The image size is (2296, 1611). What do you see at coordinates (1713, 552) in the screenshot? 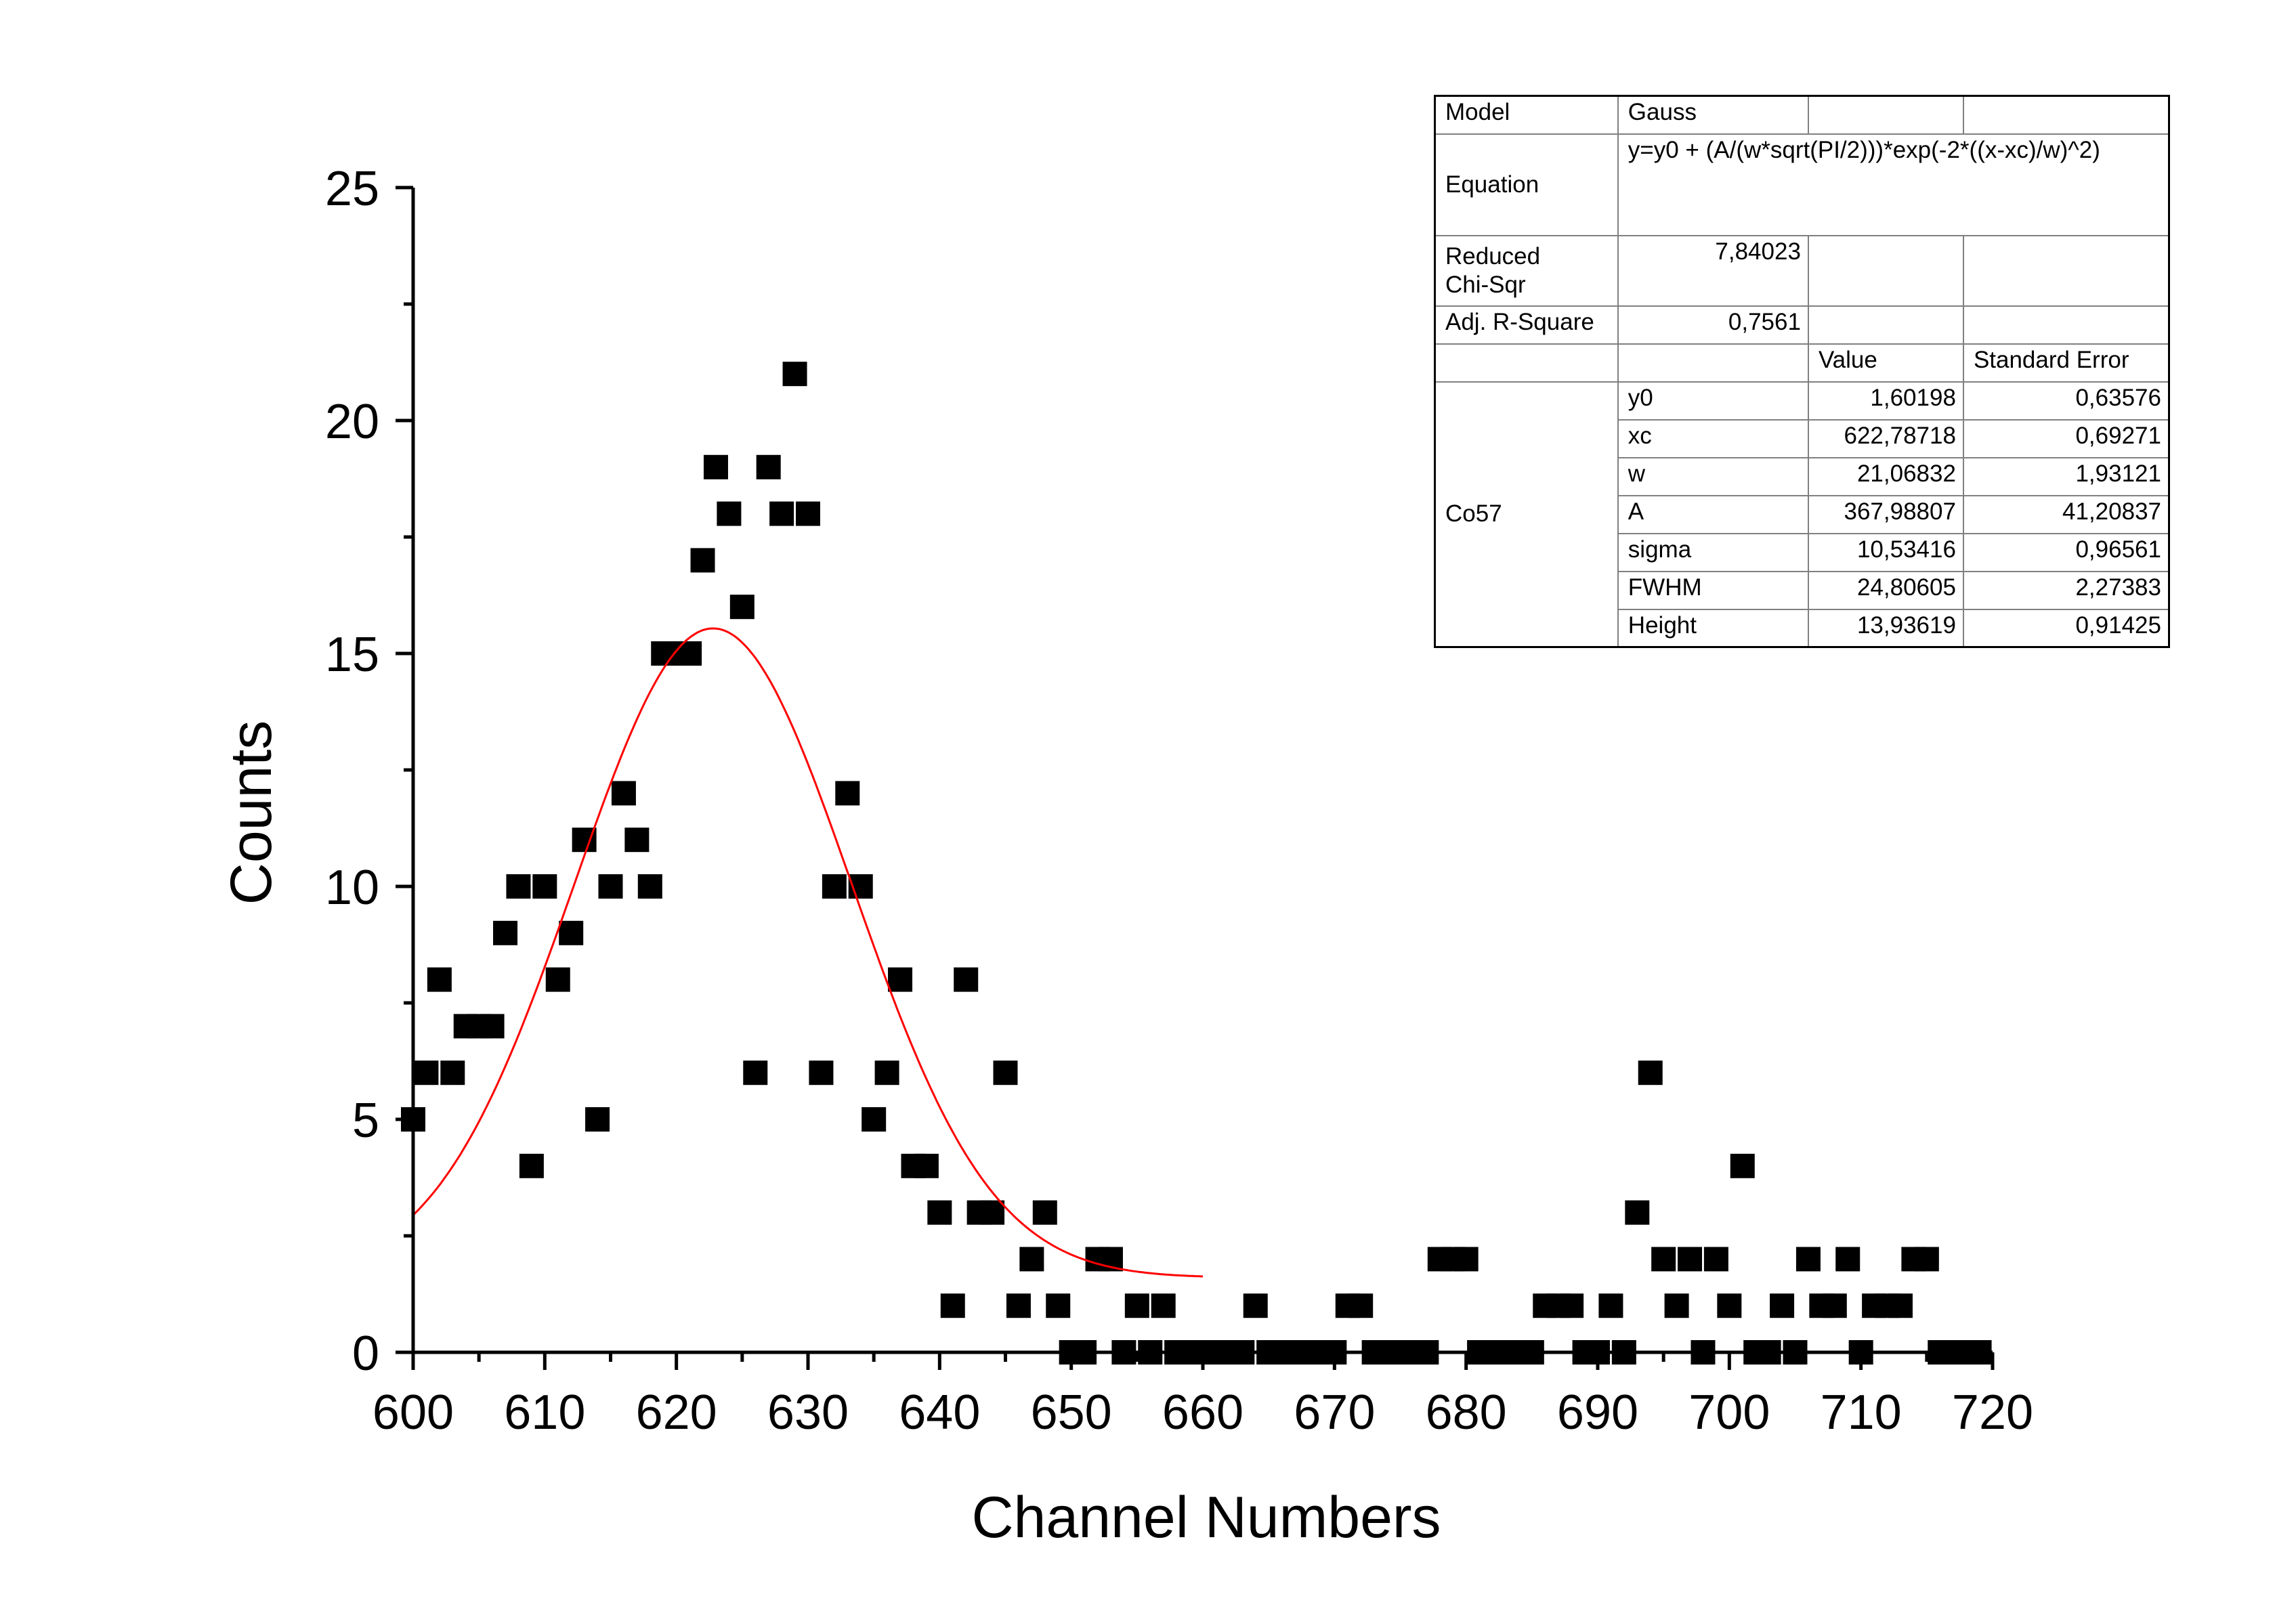
I see `param-name: sigma` at bounding box center [1713, 552].